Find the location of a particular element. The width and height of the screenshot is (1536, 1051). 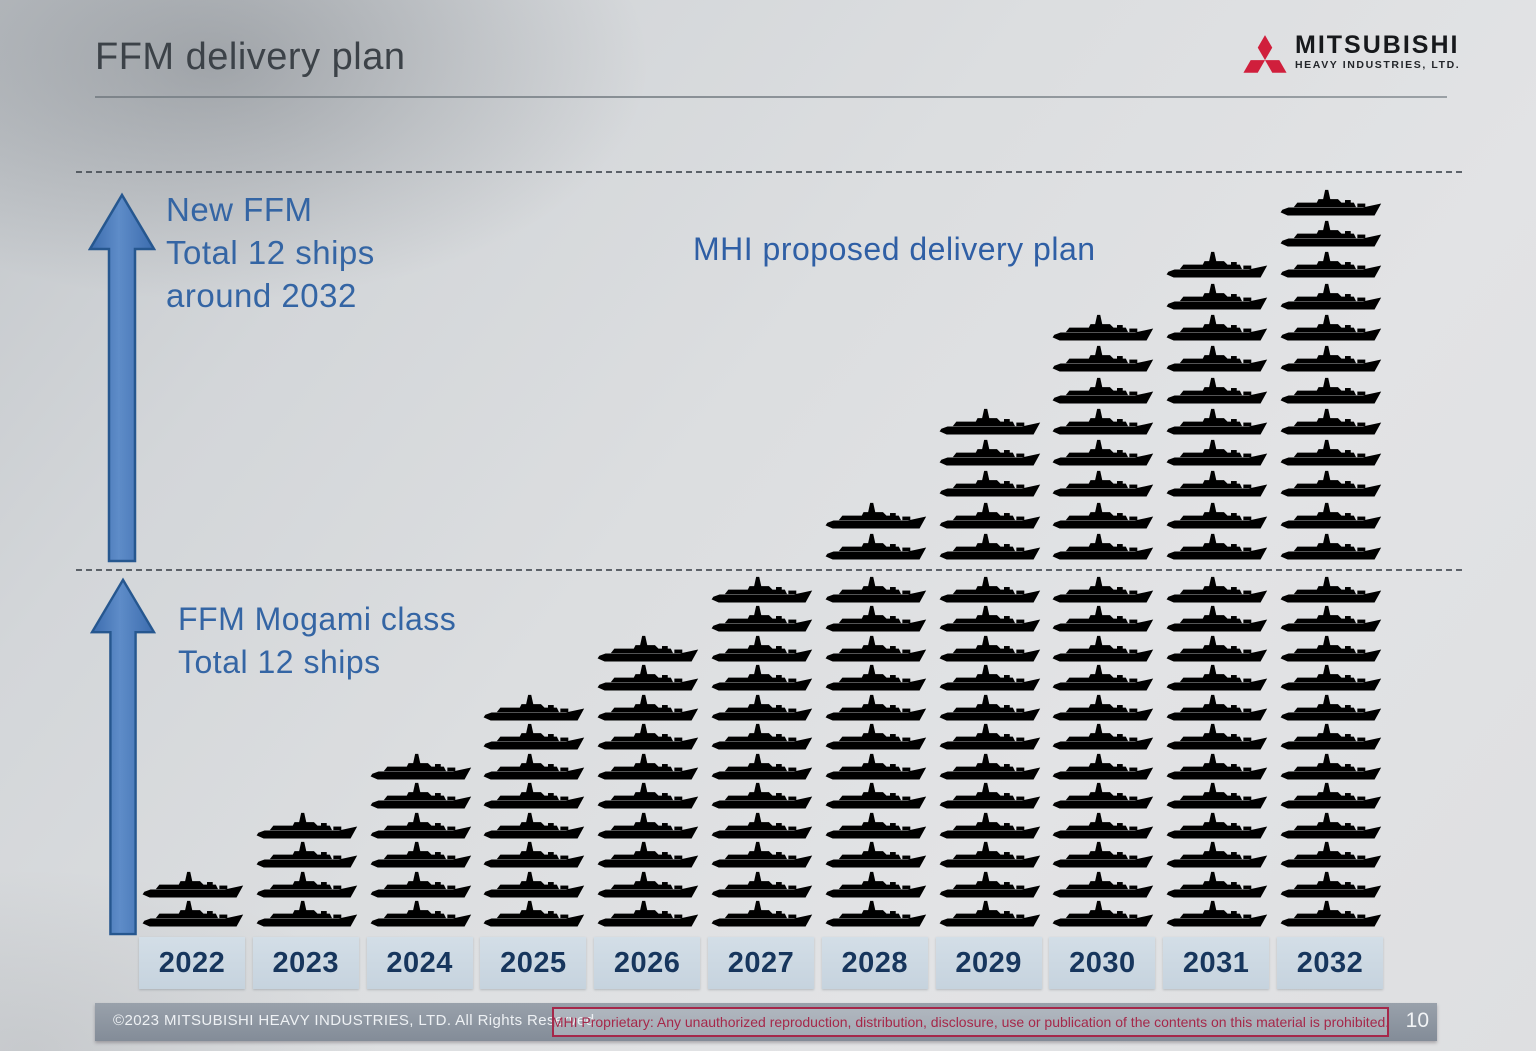

year-label-2029: 2029 is located at coordinates (988, 963).